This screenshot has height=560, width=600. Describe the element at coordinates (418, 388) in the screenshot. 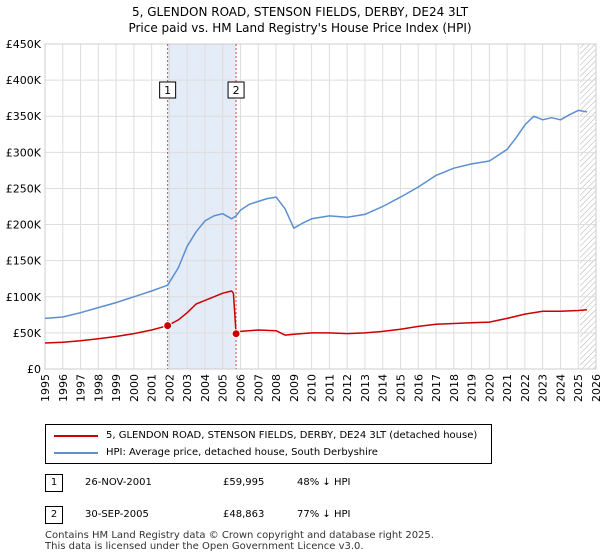

I see `x-tick-label: 2016` at that location.